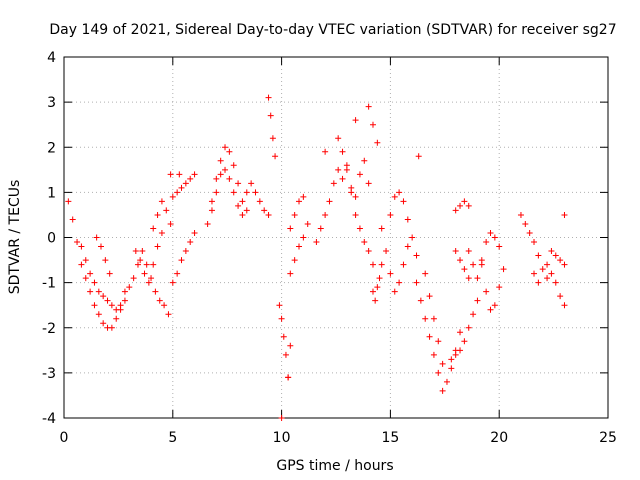 The width and height of the screenshot is (640, 480). What do you see at coordinates (49, 419) in the screenshot?
I see `y-tick-label: -4` at bounding box center [49, 419].